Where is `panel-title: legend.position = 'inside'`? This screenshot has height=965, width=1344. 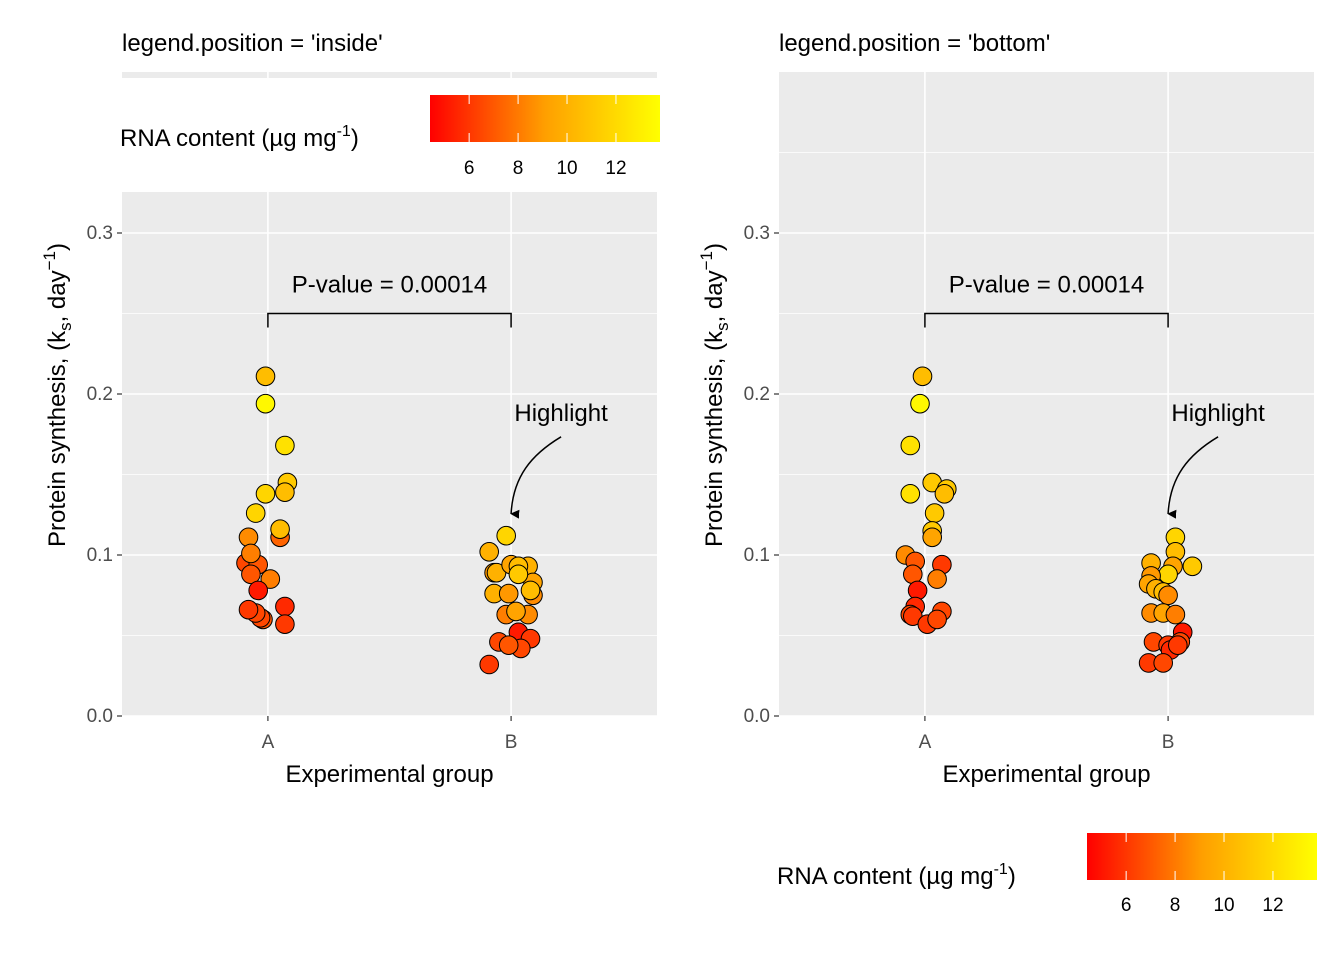 panel-title: legend.position = 'inside' is located at coordinates (252, 43).